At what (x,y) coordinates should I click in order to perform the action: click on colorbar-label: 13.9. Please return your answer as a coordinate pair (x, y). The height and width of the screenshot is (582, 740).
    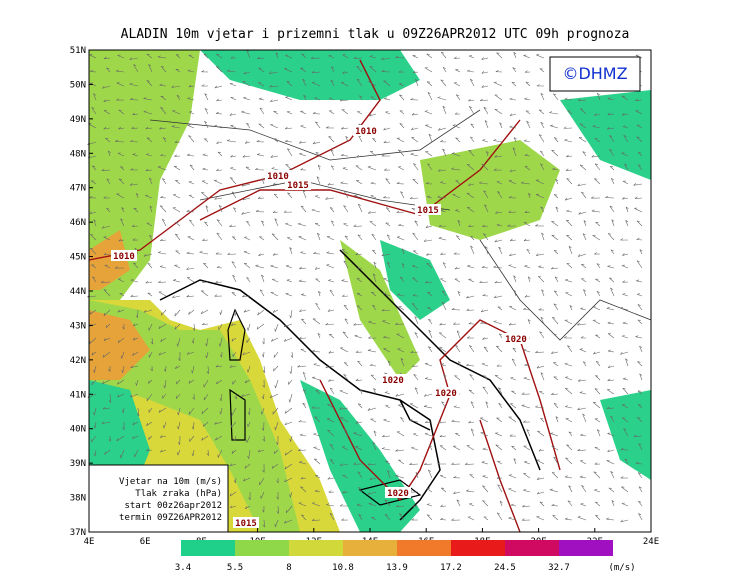
    Looking at the image, I should click on (397, 568).